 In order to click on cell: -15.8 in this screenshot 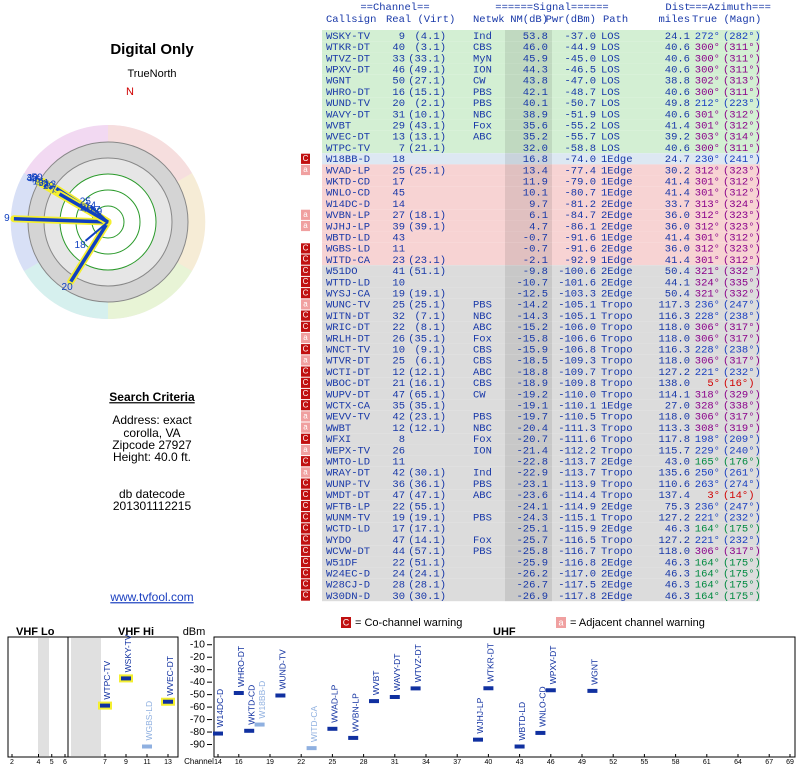, I will do `click(532, 339)`.